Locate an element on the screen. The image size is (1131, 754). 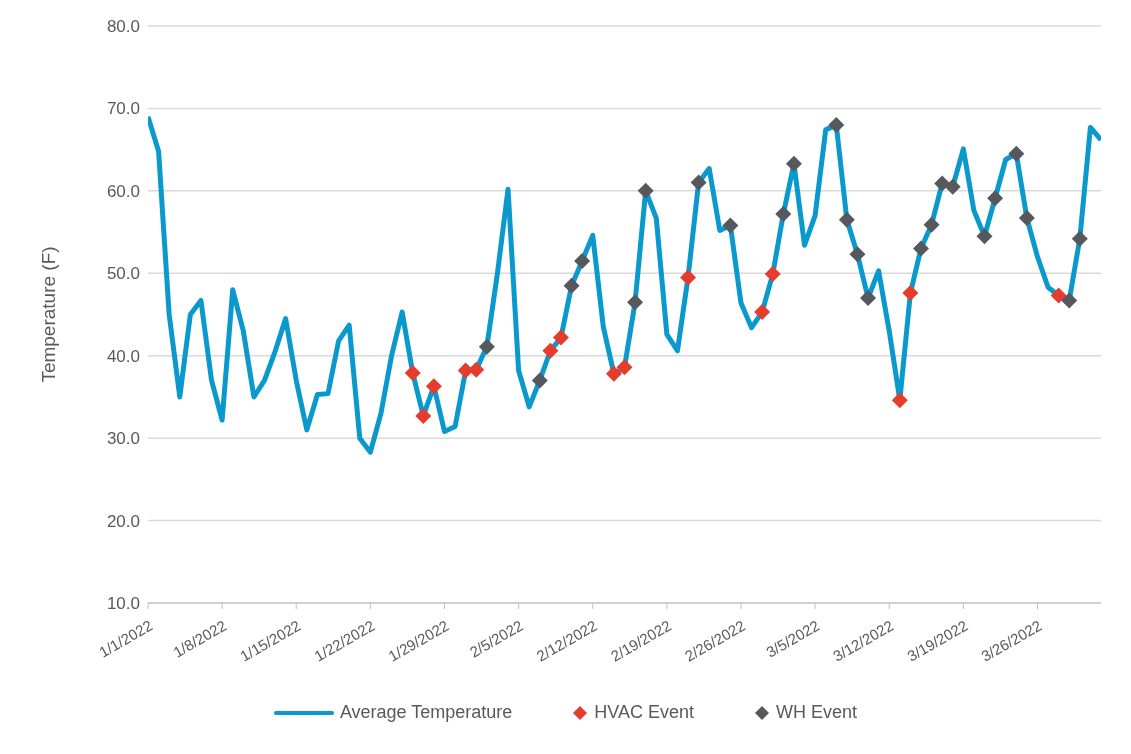
y-tick-label: 30.0 is located at coordinates (123, 439).